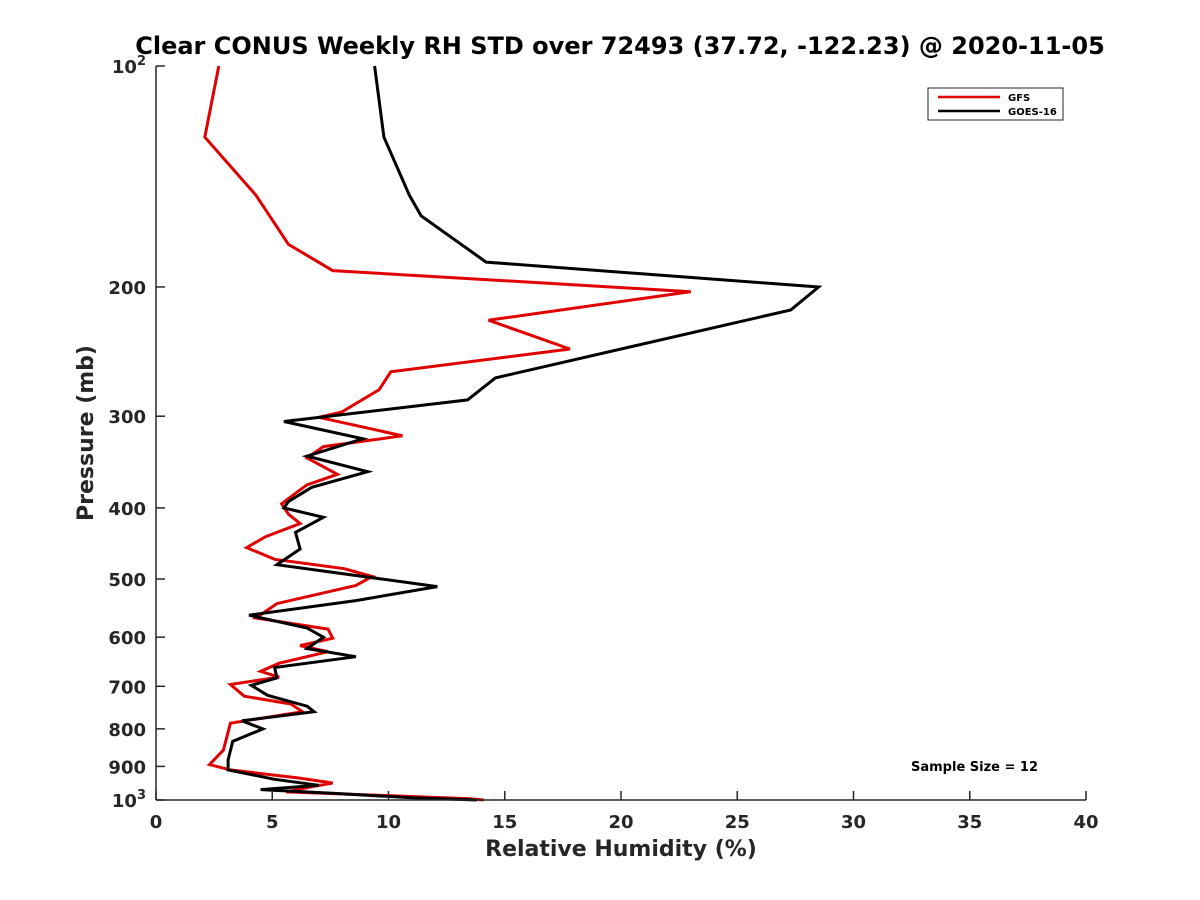 The width and height of the screenshot is (1200, 900). Describe the element at coordinates (127, 417) in the screenshot. I see `y-tick-label: 300` at that location.